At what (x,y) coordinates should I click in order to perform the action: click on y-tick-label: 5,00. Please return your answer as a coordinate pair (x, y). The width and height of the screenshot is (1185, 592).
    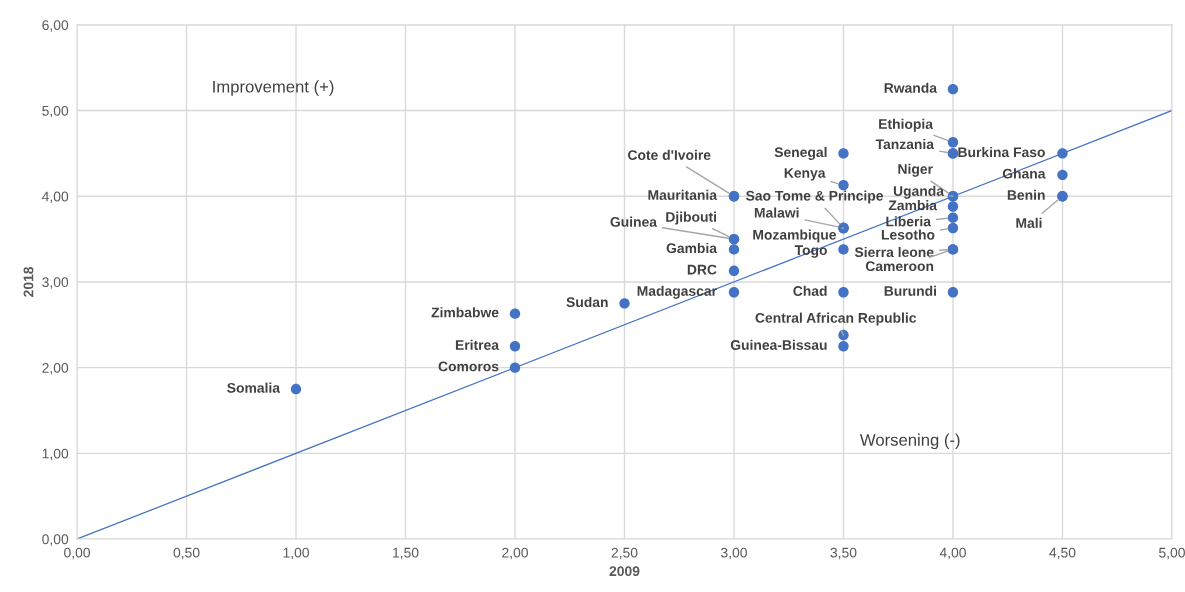
    Looking at the image, I should click on (55, 111).